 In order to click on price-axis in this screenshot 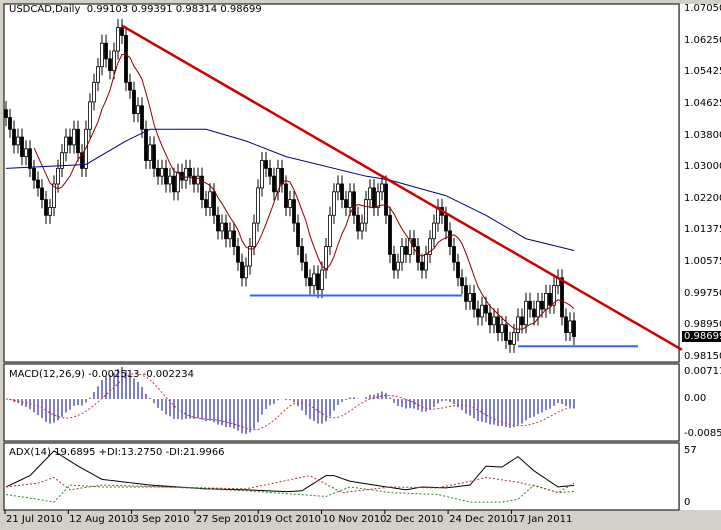, I will do `click(700, 257)`.